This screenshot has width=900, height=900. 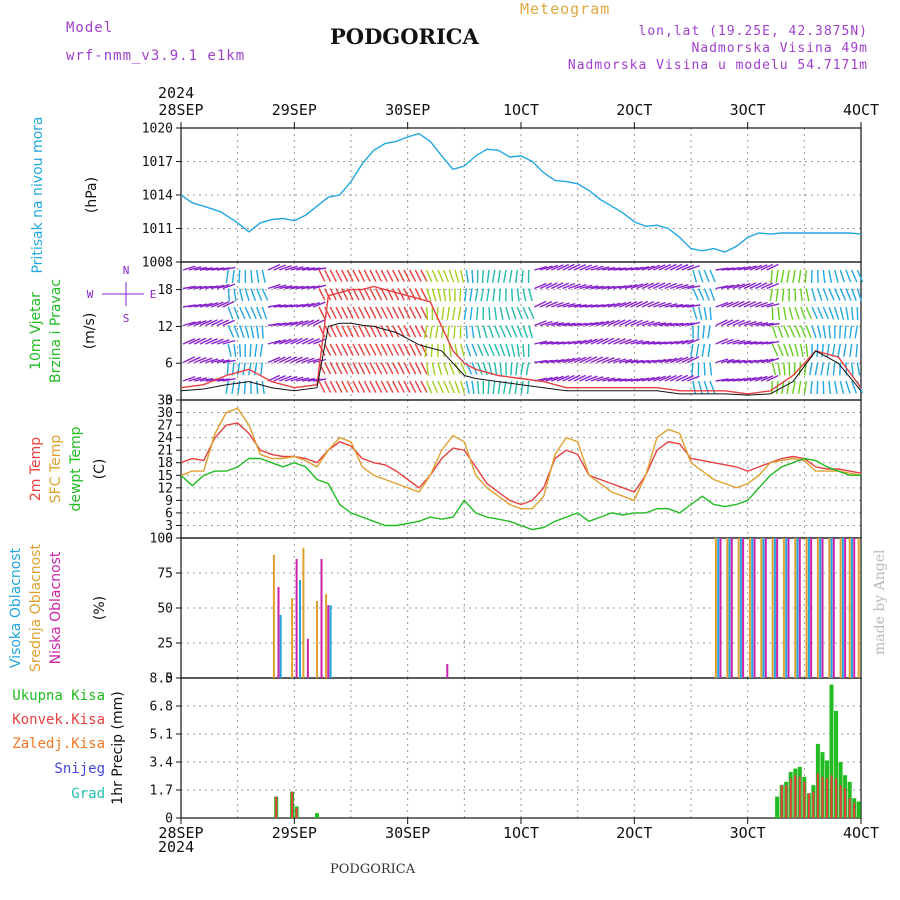 I want to click on page-title: PODGORICA, so click(x=404, y=36).